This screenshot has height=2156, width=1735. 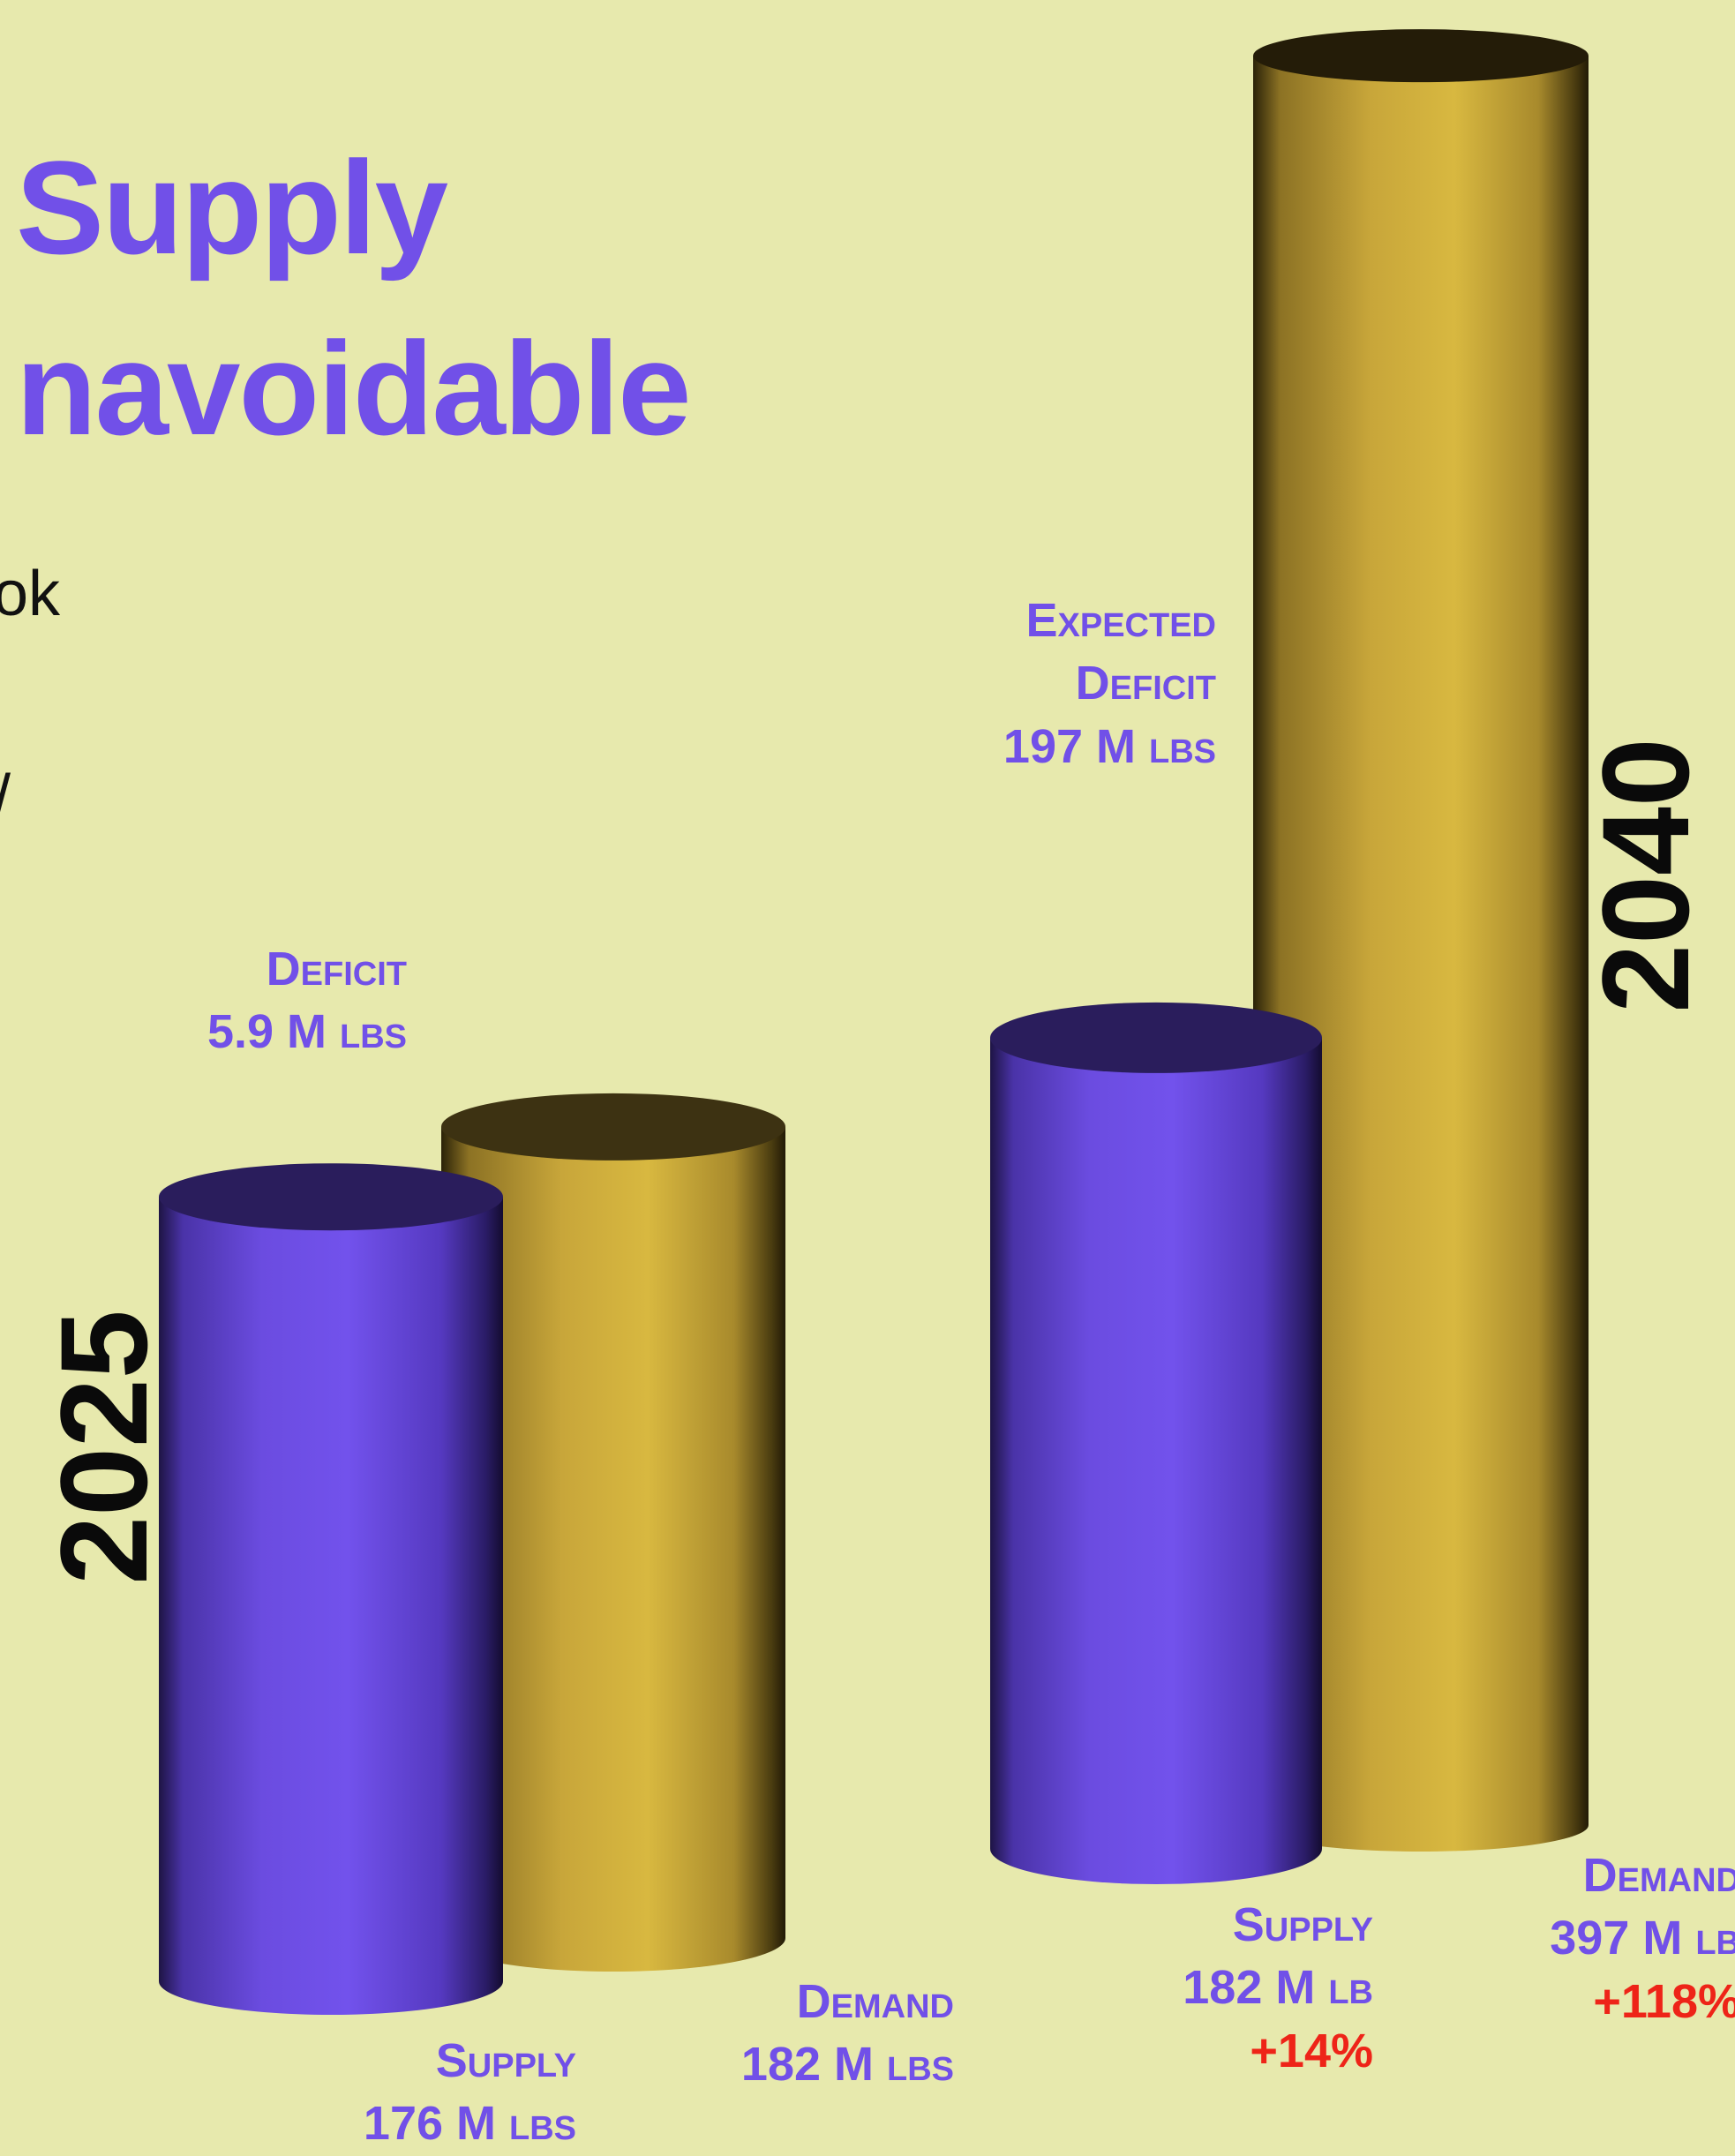 I want to click on demand-cylinder-2025-body, so click(x=613, y=1549).